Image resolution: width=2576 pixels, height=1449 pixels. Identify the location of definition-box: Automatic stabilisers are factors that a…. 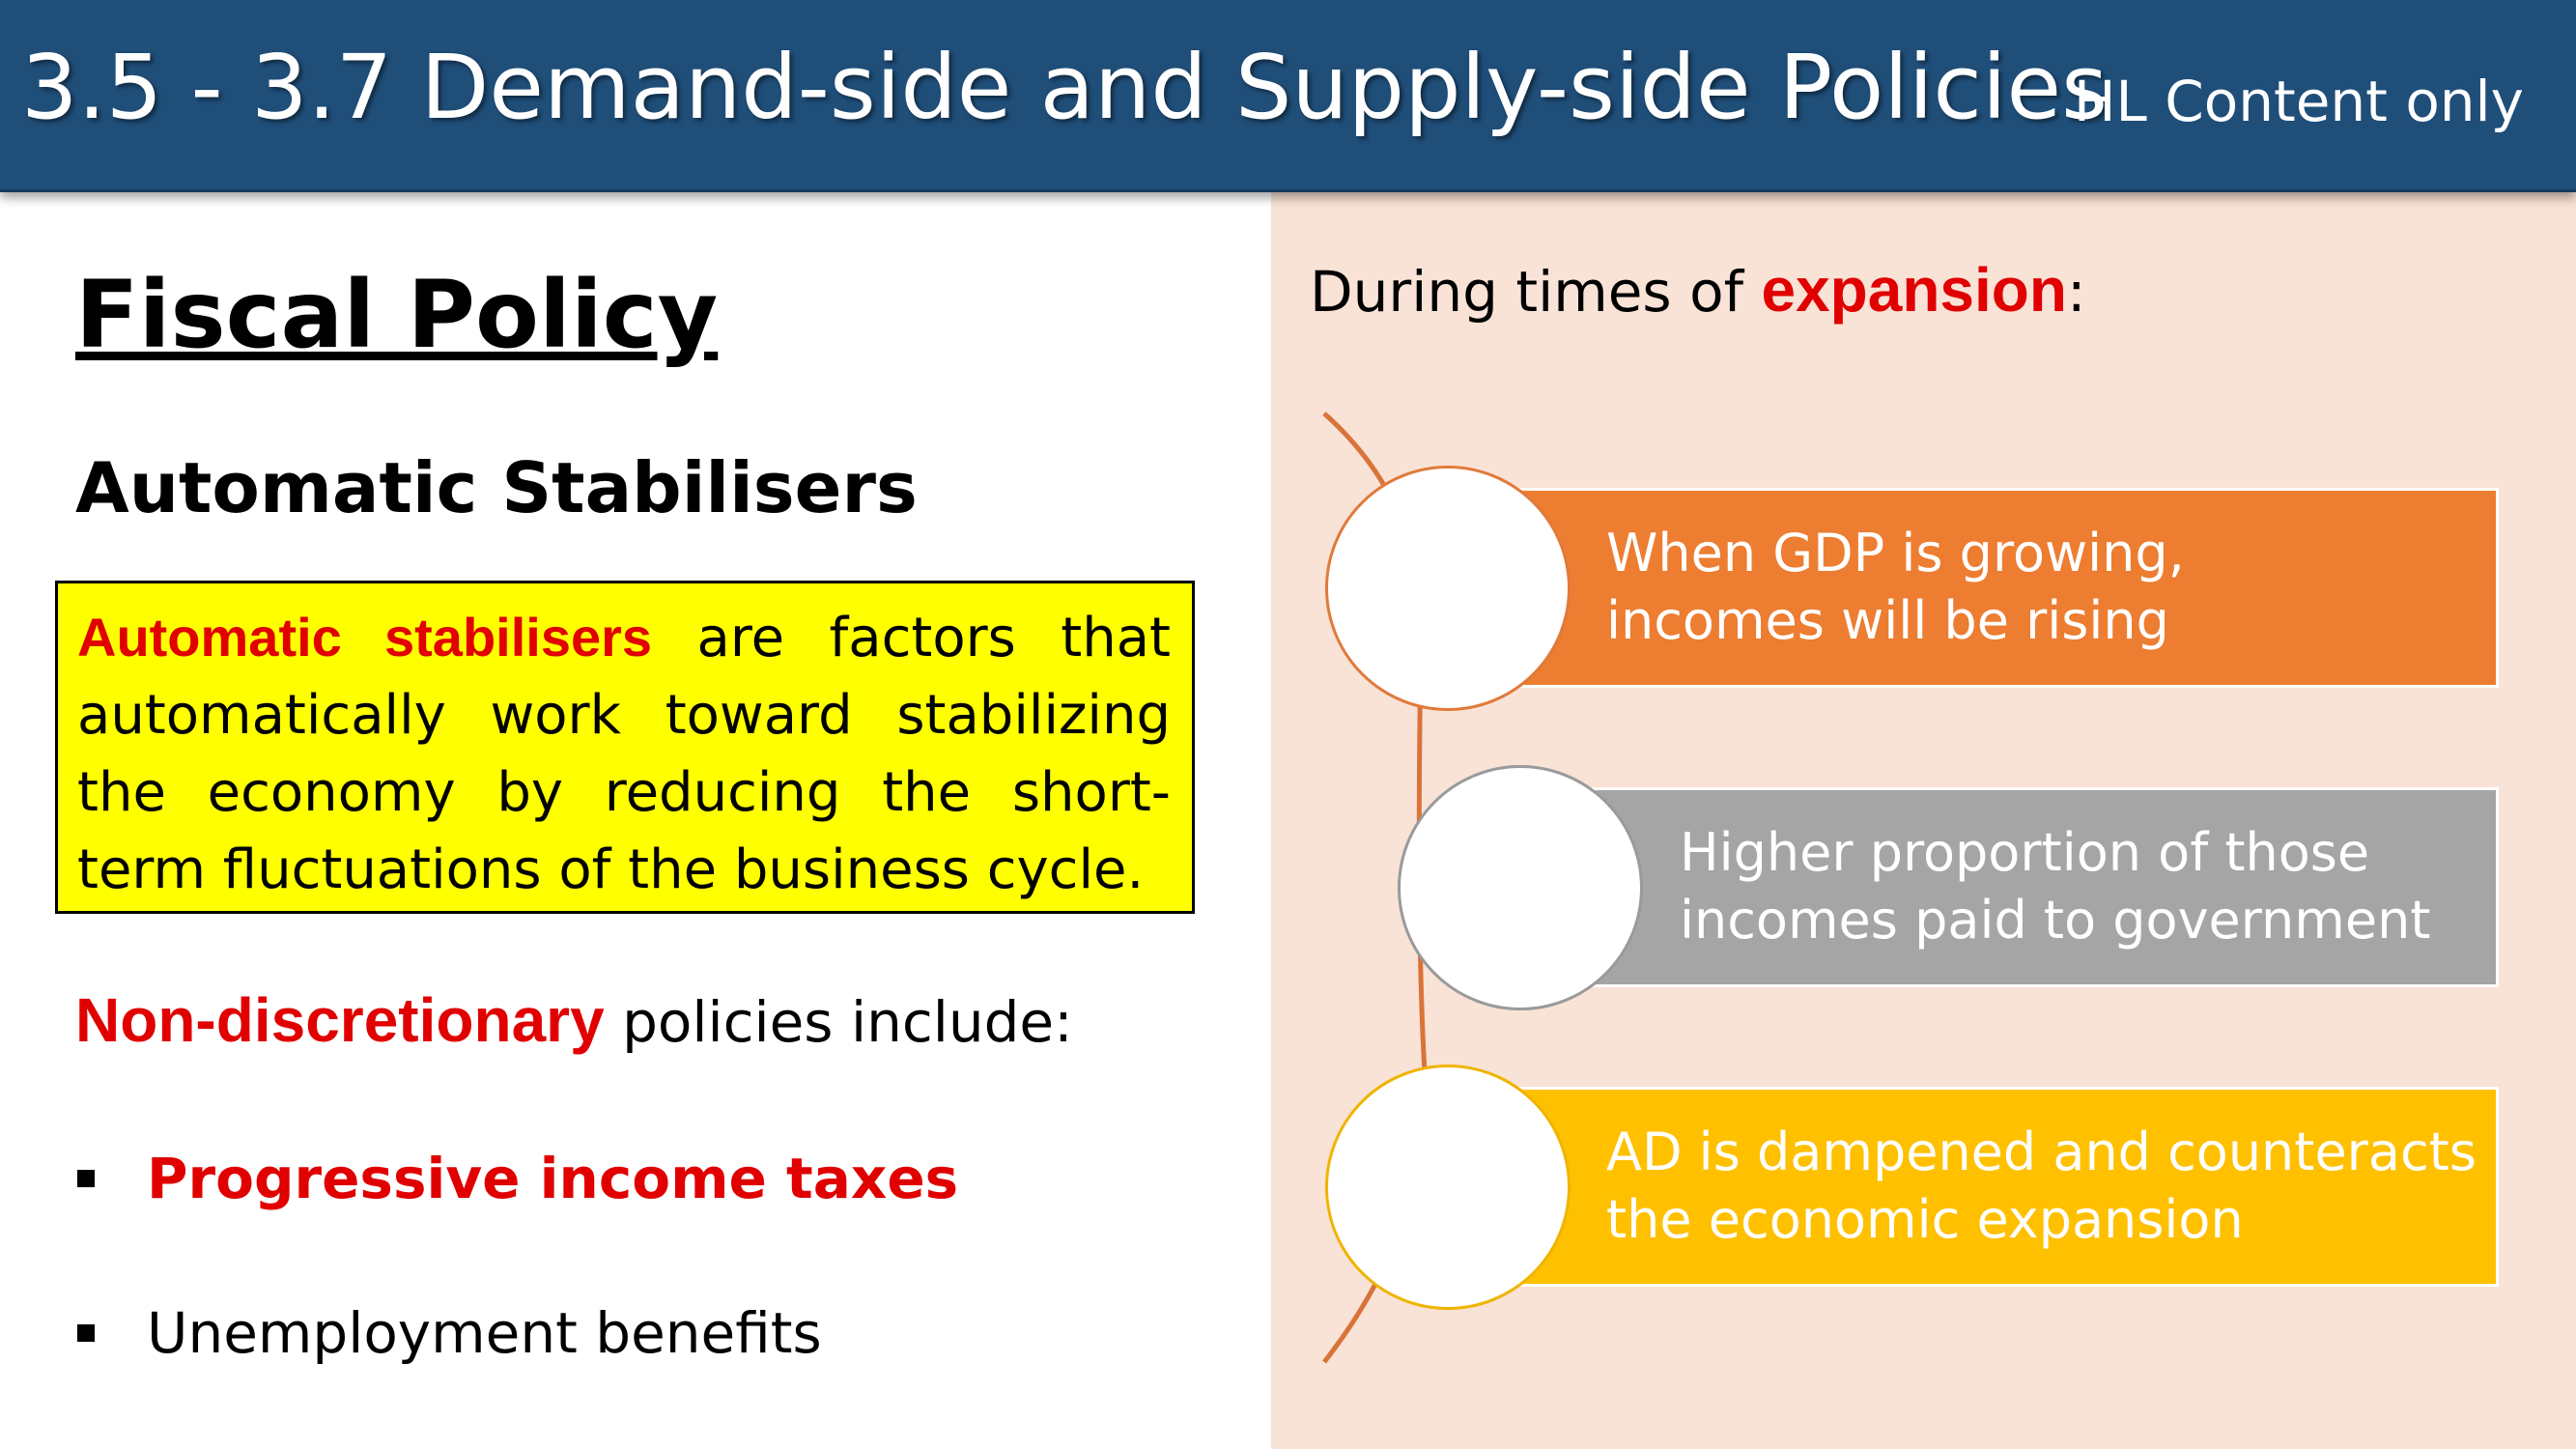
(625, 747).